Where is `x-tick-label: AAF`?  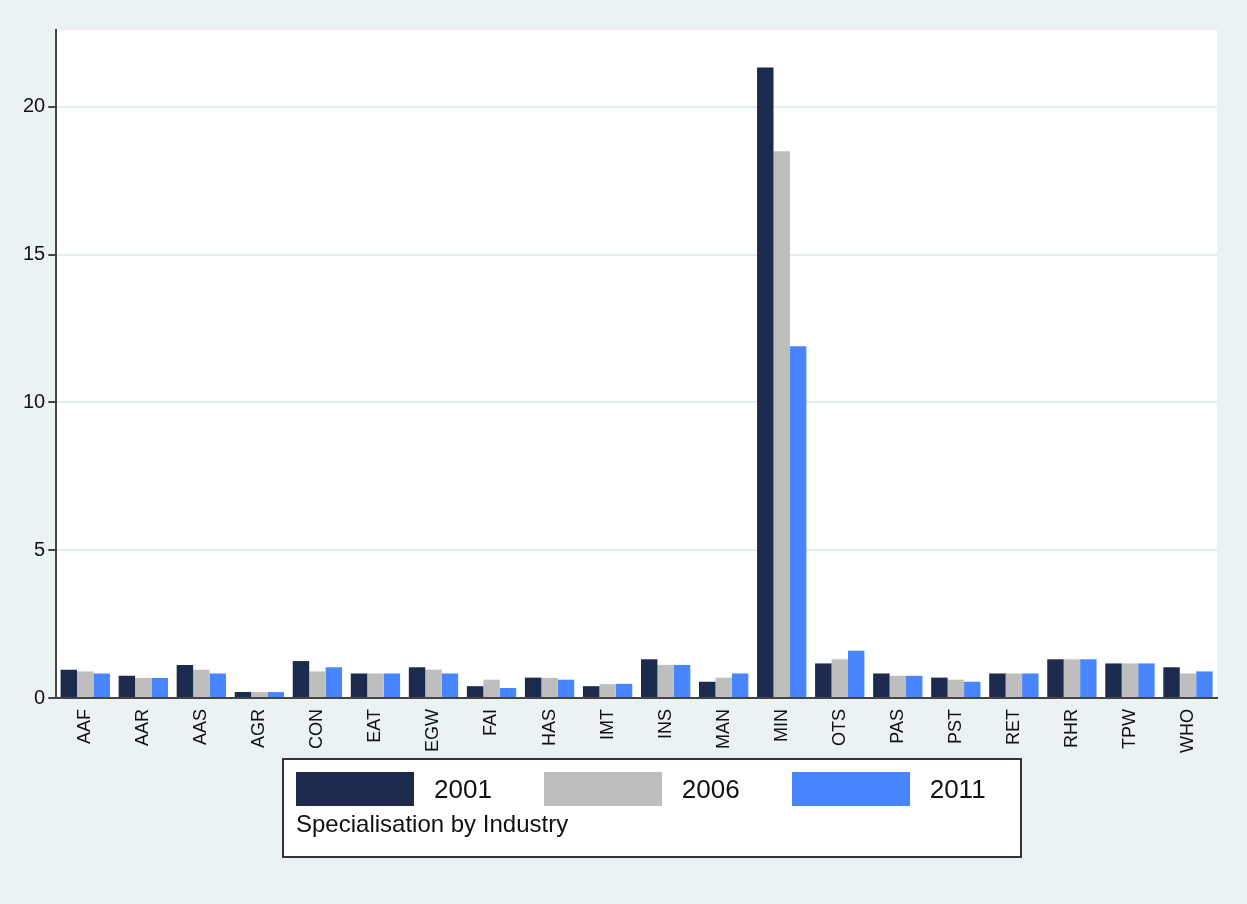 x-tick-label: AAF is located at coordinates (84, 727).